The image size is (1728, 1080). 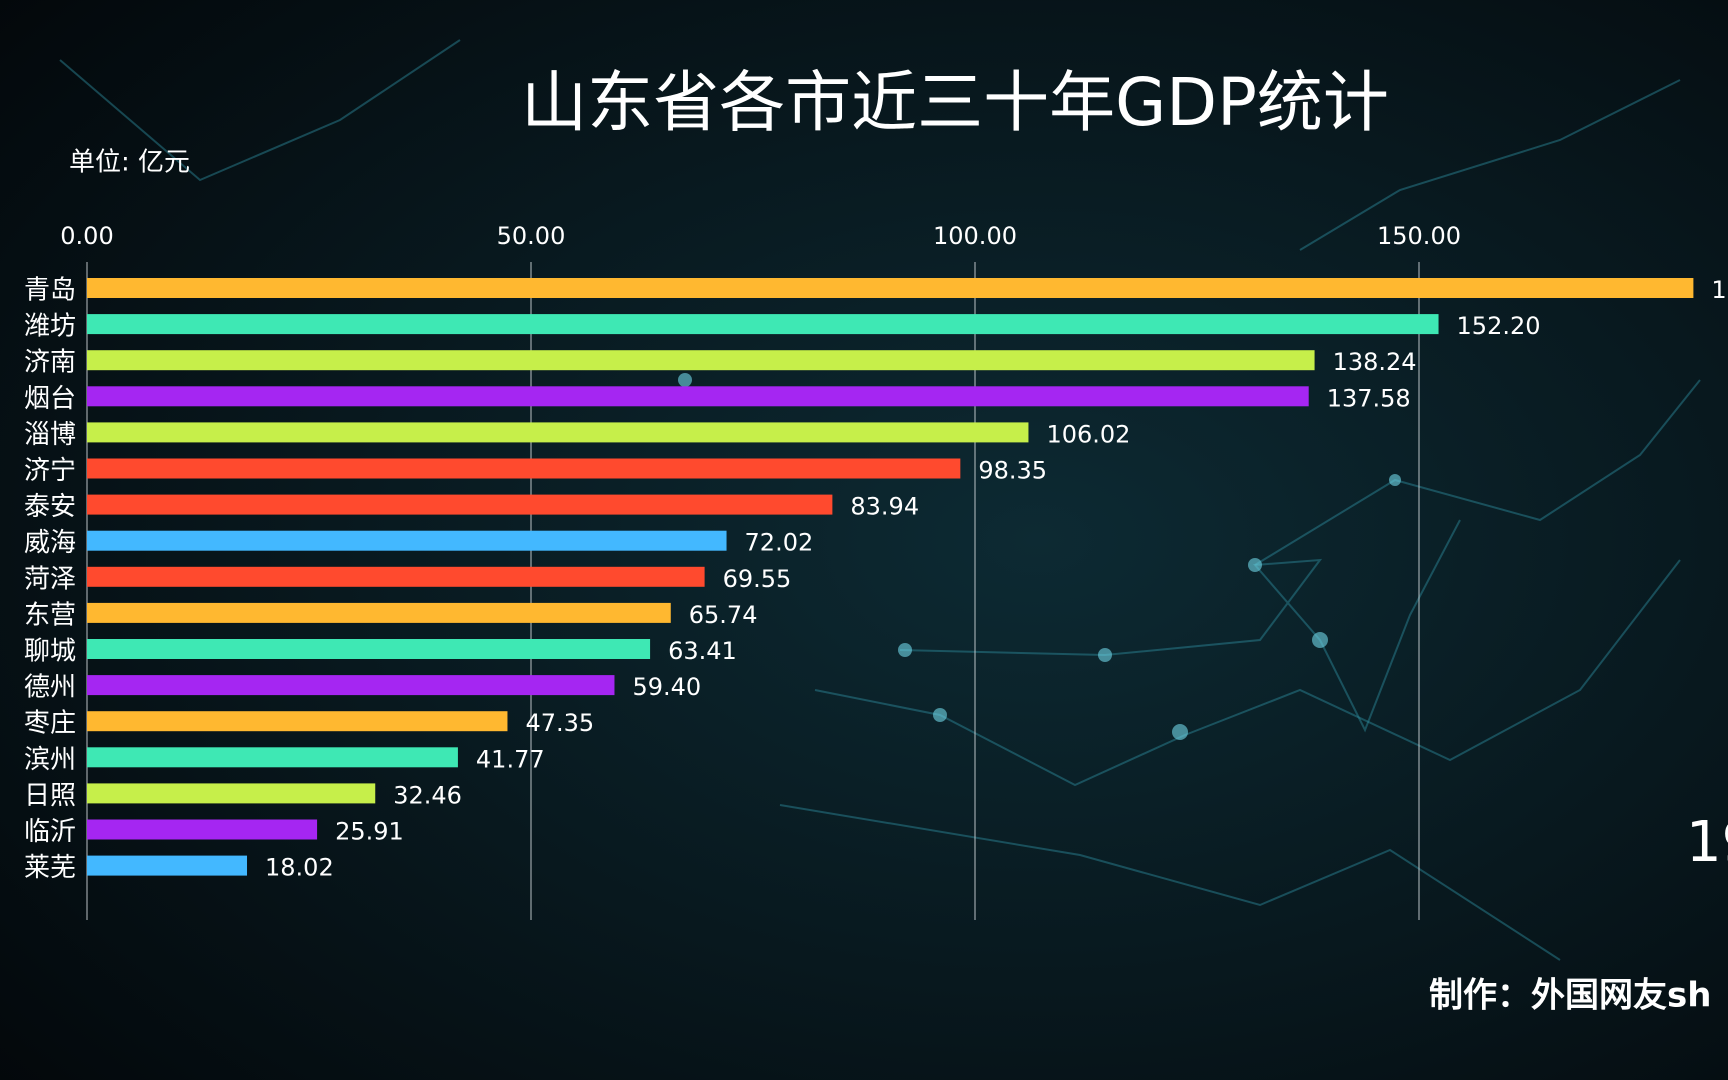 I want to click on network-nodes, so click(x=1039, y=556).